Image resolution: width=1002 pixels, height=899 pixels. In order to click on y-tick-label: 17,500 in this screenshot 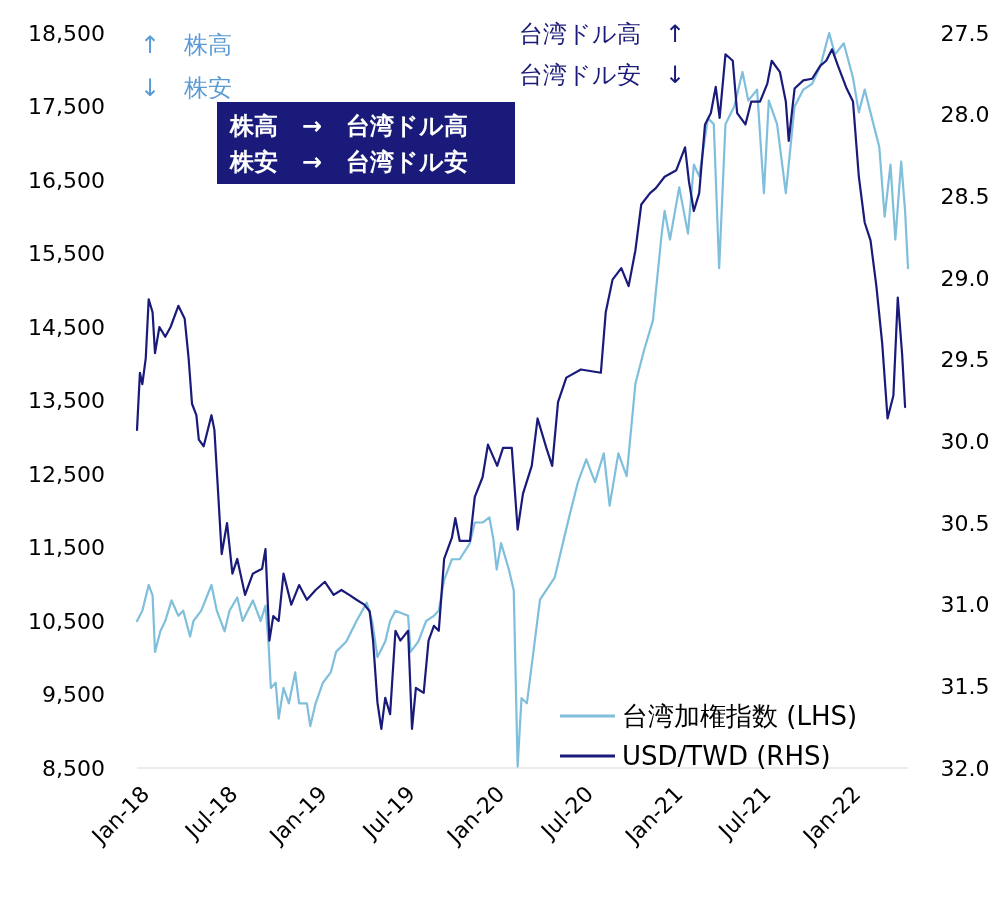, I will do `click(66, 107)`.